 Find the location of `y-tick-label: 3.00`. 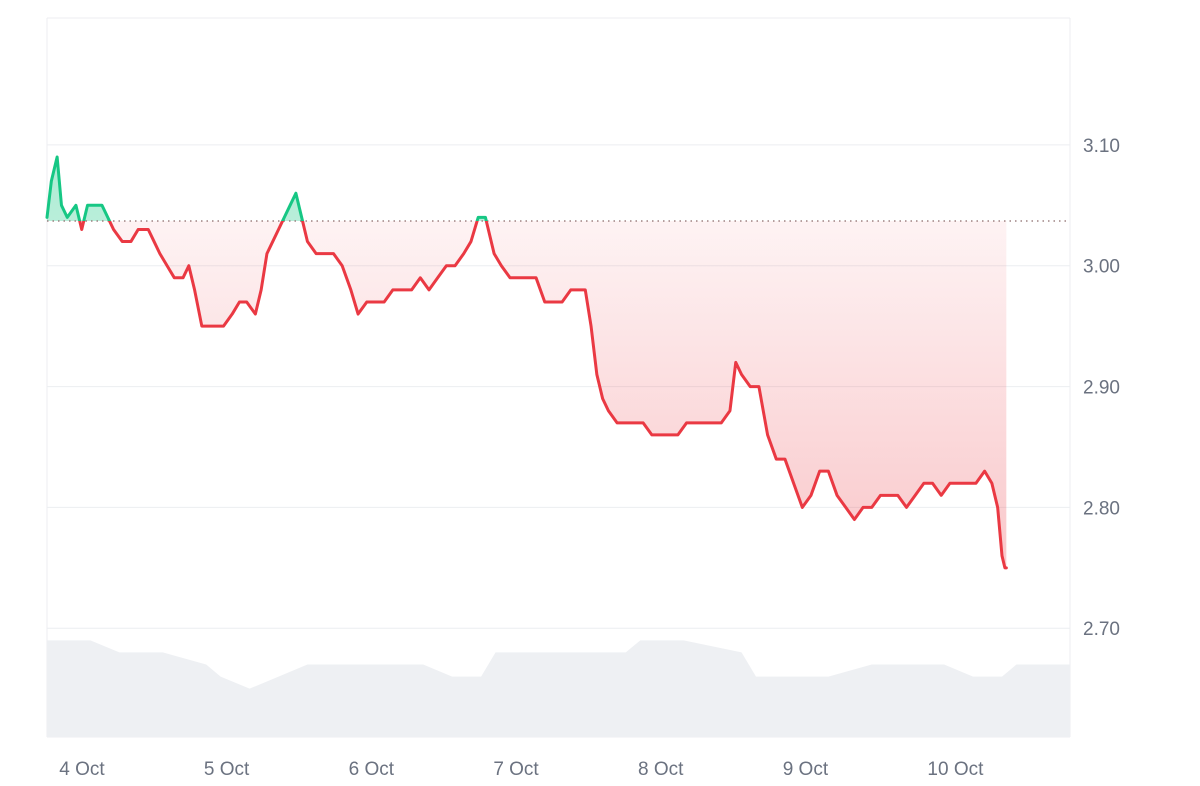

y-tick-label: 3.00 is located at coordinates (1101, 267).